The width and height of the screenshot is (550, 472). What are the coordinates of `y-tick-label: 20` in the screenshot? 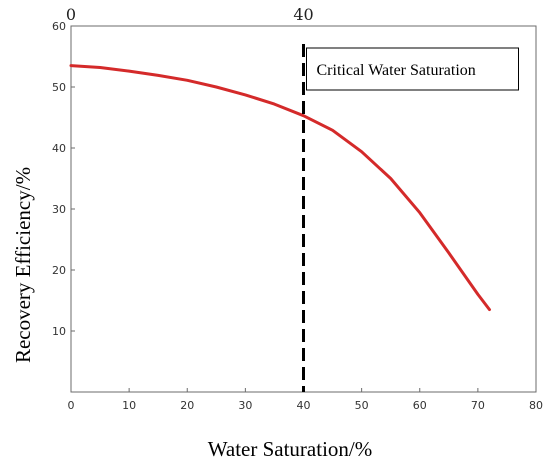 It's located at (59, 270).